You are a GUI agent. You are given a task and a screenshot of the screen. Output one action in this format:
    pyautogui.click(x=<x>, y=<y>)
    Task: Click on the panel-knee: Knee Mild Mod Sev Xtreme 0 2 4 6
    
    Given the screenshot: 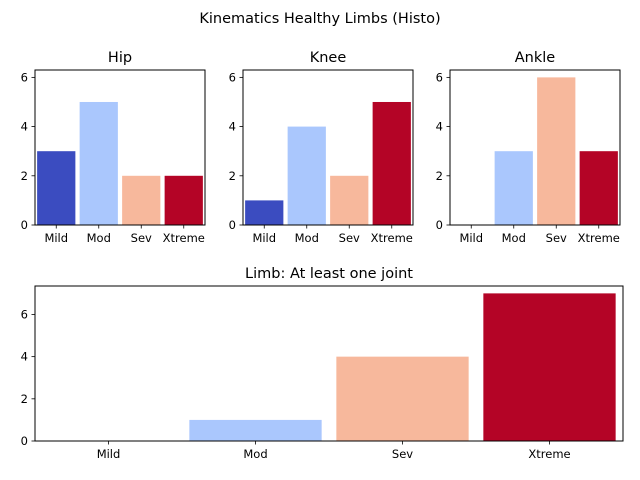 What is the action you would take?
    pyautogui.click(x=321, y=147)
    